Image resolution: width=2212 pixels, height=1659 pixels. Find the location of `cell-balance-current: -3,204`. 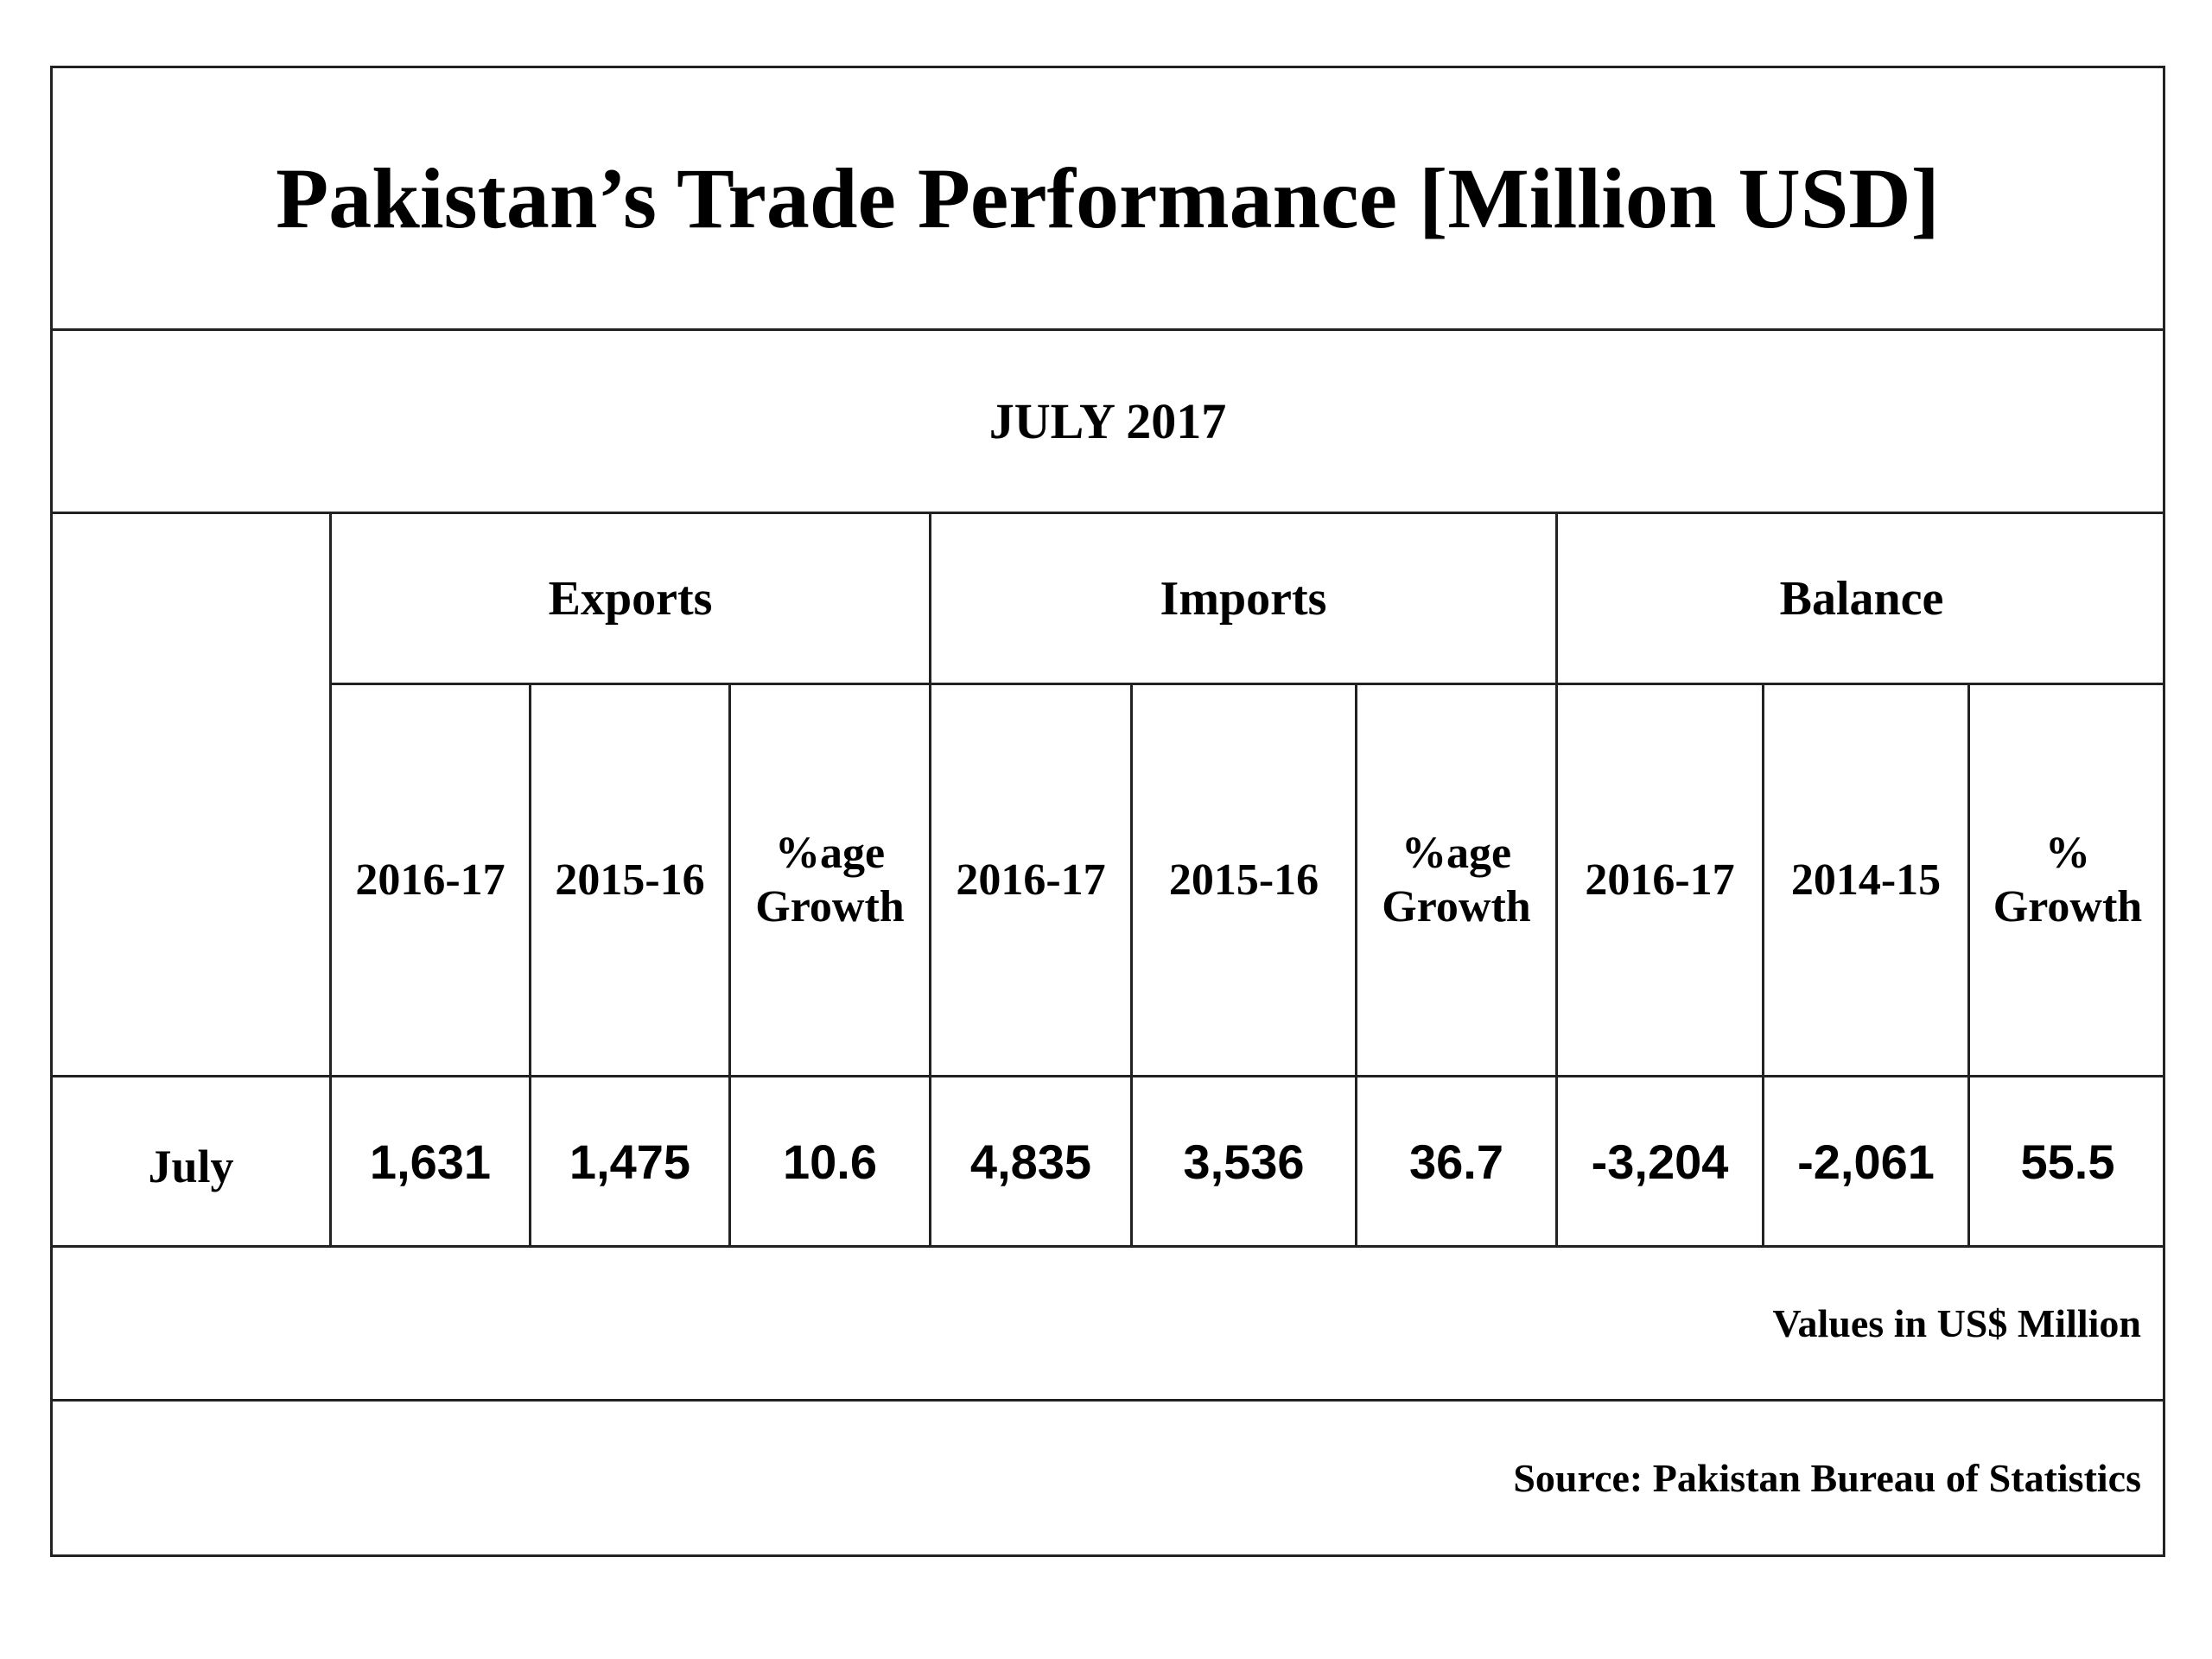

cell-balance-current: -3,204 is located at coordinates (1660, 1161).